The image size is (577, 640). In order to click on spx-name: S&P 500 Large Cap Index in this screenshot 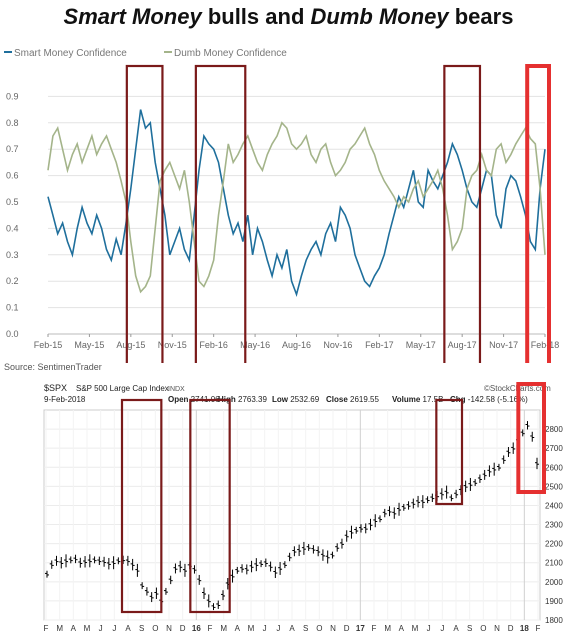, I will do `click(122, 388)`.